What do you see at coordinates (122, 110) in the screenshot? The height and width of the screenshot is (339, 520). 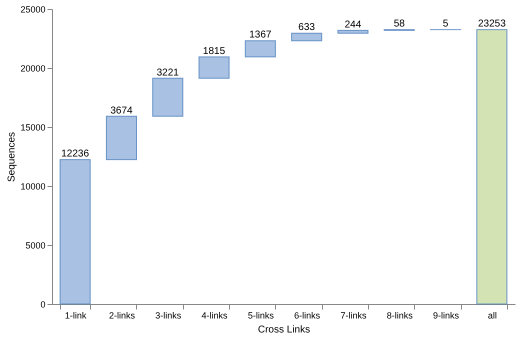 I see `data-label: 3674` at bounding box center [122, 110].